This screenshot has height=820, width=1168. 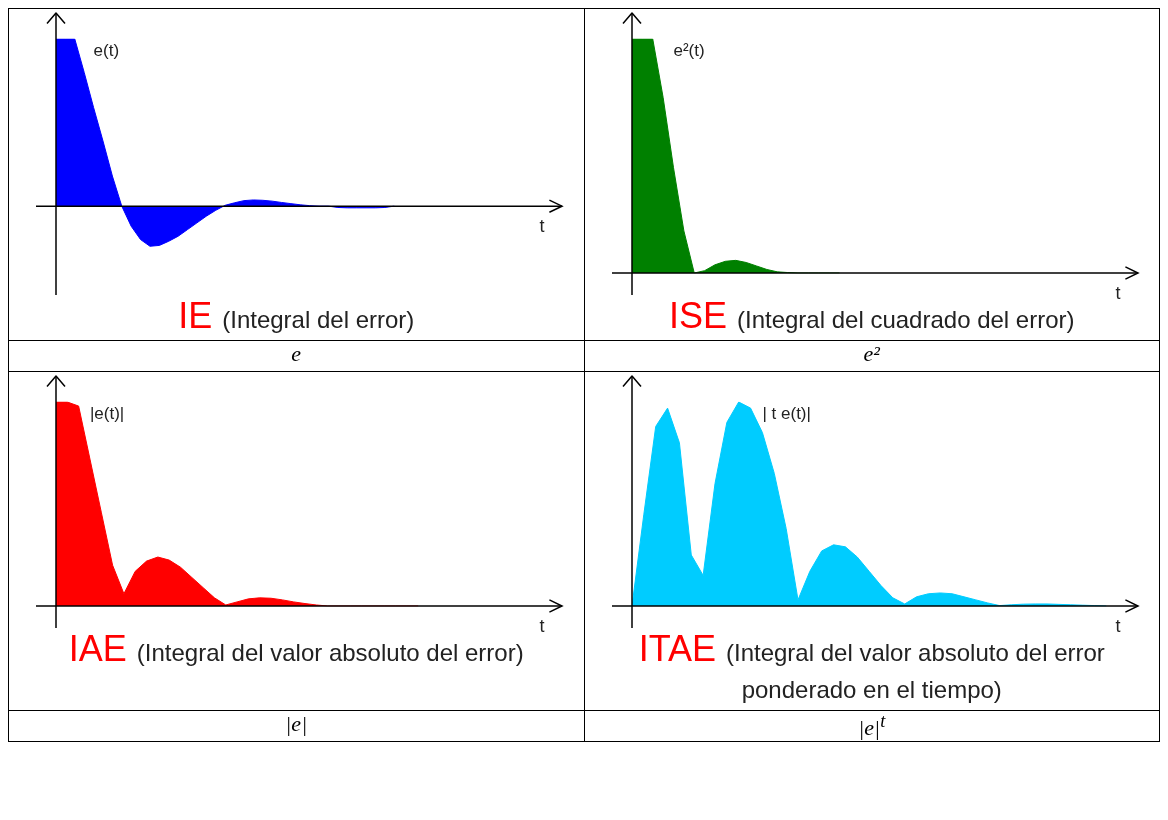 I want to click on text: (Integral del valor absoluto del error), so click(x=330, y=652).